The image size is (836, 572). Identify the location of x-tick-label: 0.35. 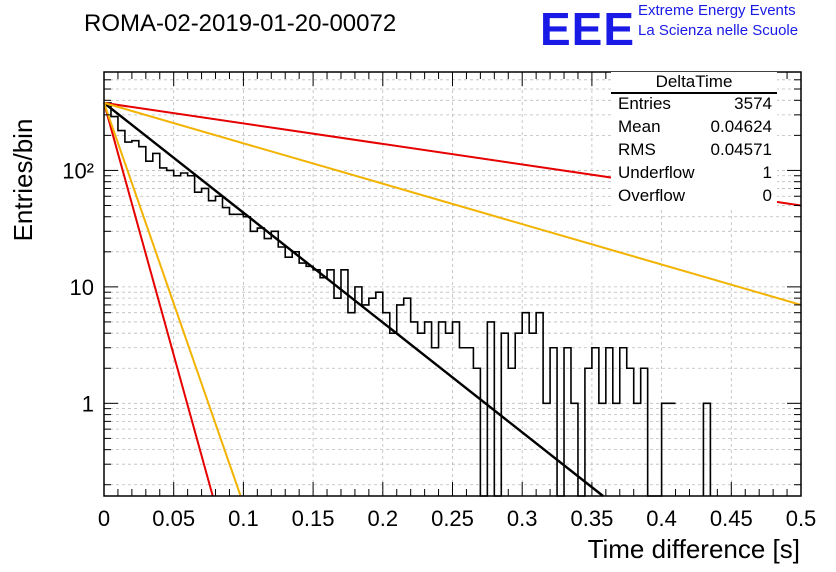
(591, 518).